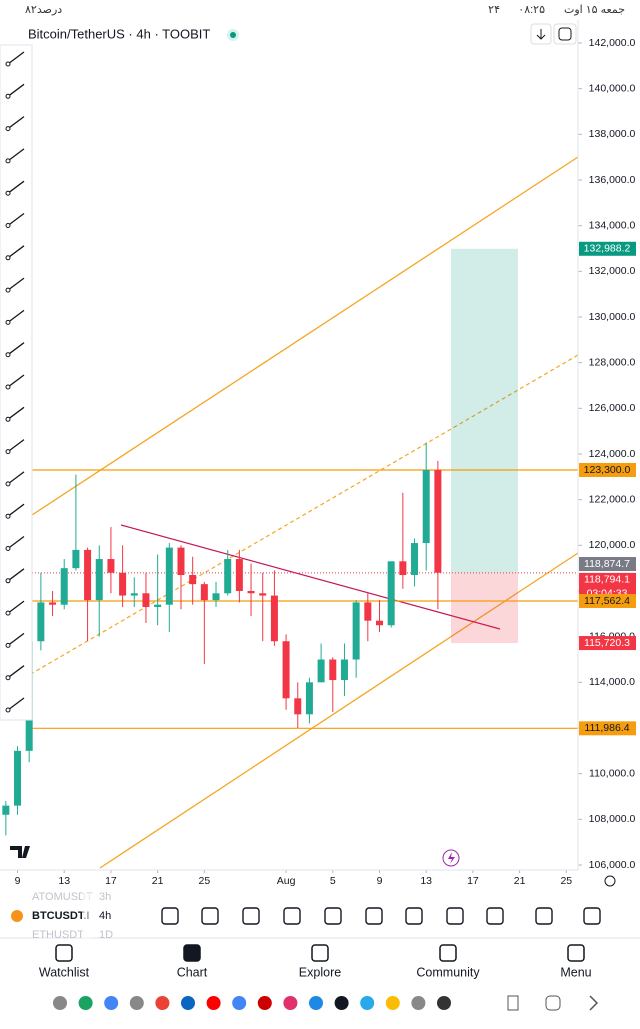  Describe the element at coordinates (320, 972) in the screenshot. I see `nav-label: Explore` at that location.